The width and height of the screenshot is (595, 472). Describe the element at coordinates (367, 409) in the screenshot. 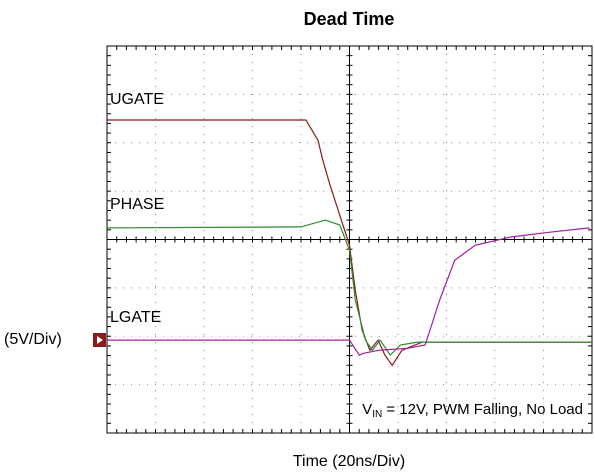

I see `annotation-part: V` at that location.